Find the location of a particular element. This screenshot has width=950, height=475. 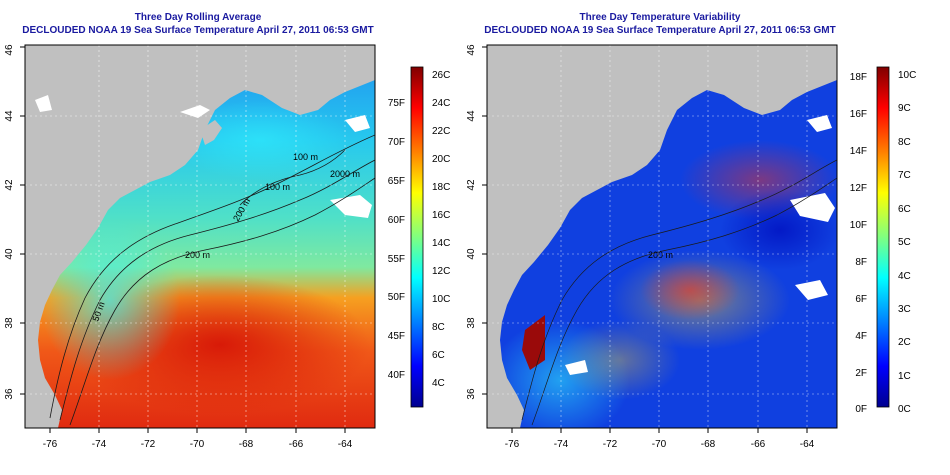

left-y-axis is located at coordinates (22, 220).